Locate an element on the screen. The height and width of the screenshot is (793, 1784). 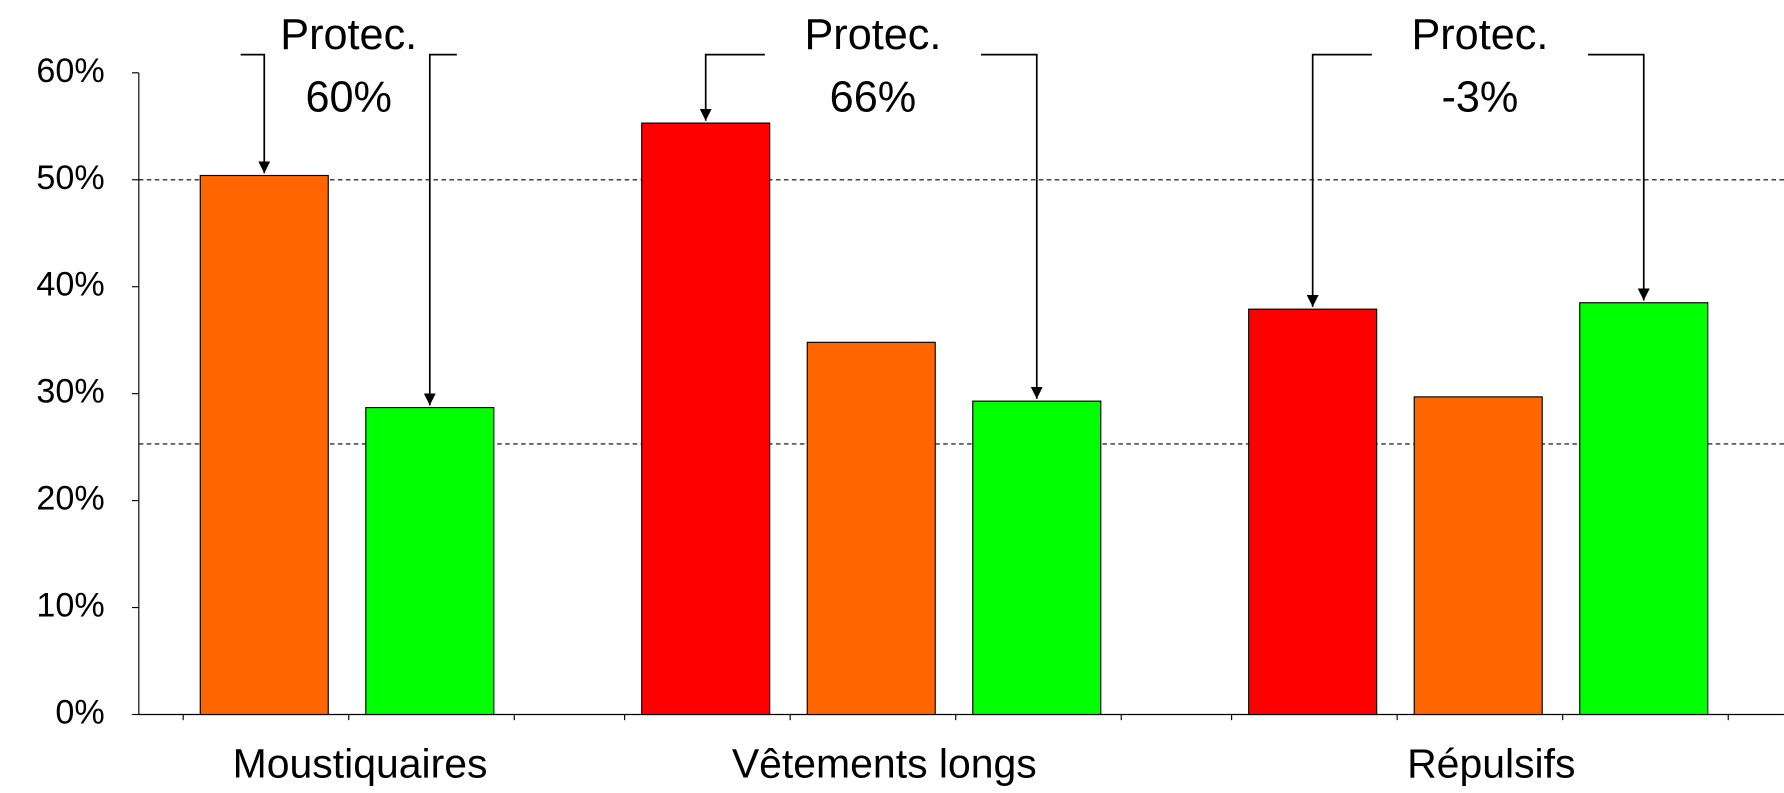
y-tick-label: 20% is located at coordinates (70, 499).